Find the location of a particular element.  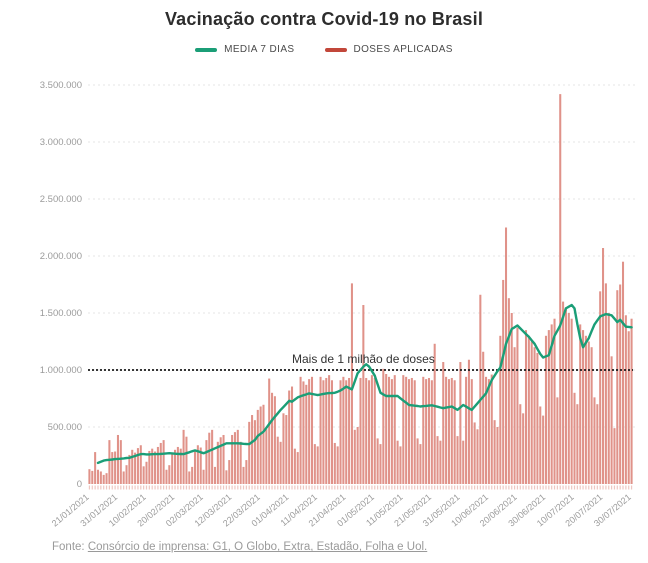

chart-title: Vacinação contra Covid-19 no Brasil is located at coordinates (324, 19).